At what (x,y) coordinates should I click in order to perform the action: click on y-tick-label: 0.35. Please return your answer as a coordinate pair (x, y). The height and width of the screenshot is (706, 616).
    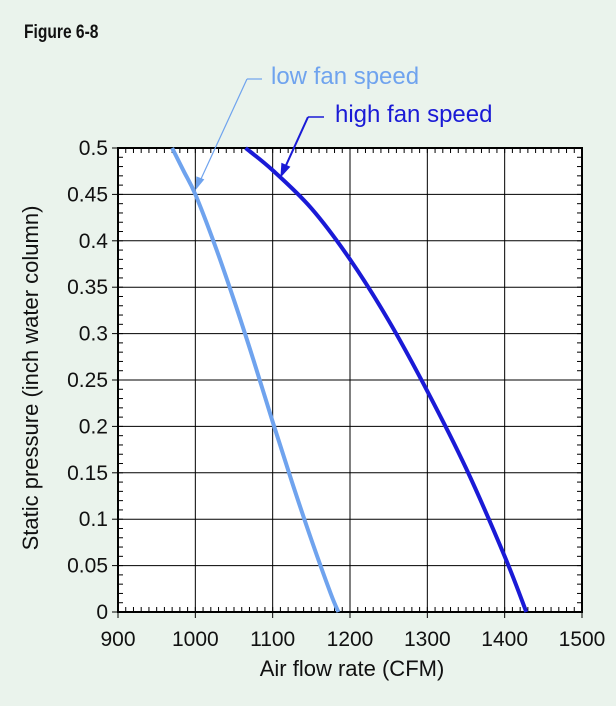
    Looking at the image, I should click on (87, 287).